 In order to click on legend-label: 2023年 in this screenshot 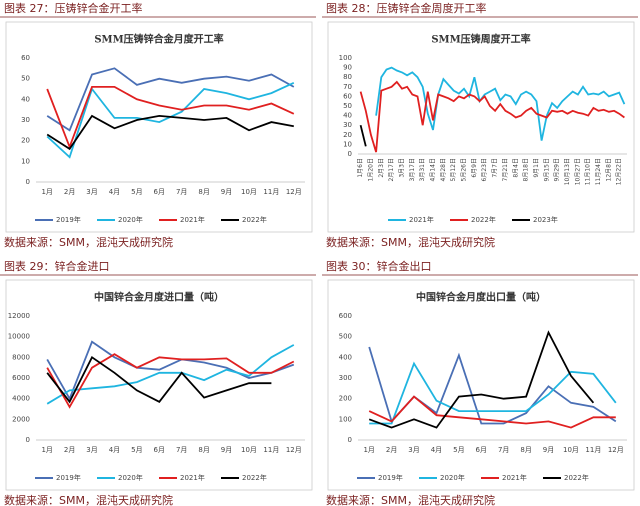, I will do `click(545, 219)`.